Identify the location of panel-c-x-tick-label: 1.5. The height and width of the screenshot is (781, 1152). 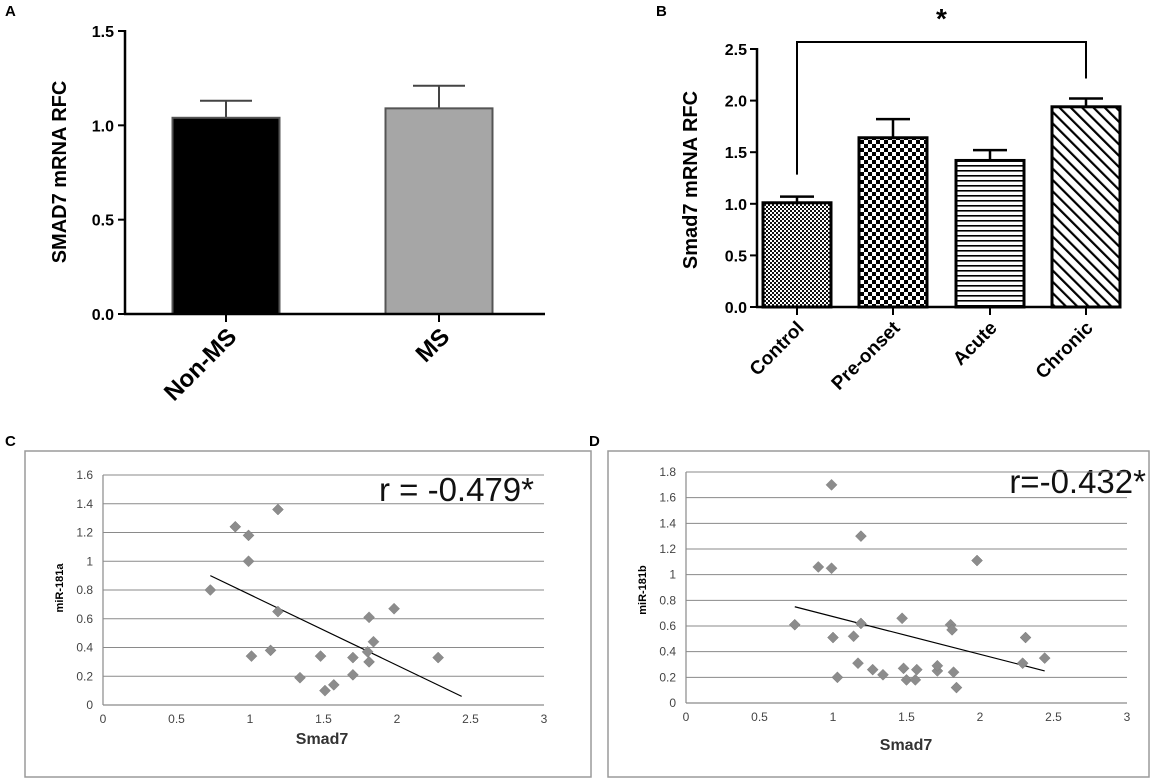
(323, 719).